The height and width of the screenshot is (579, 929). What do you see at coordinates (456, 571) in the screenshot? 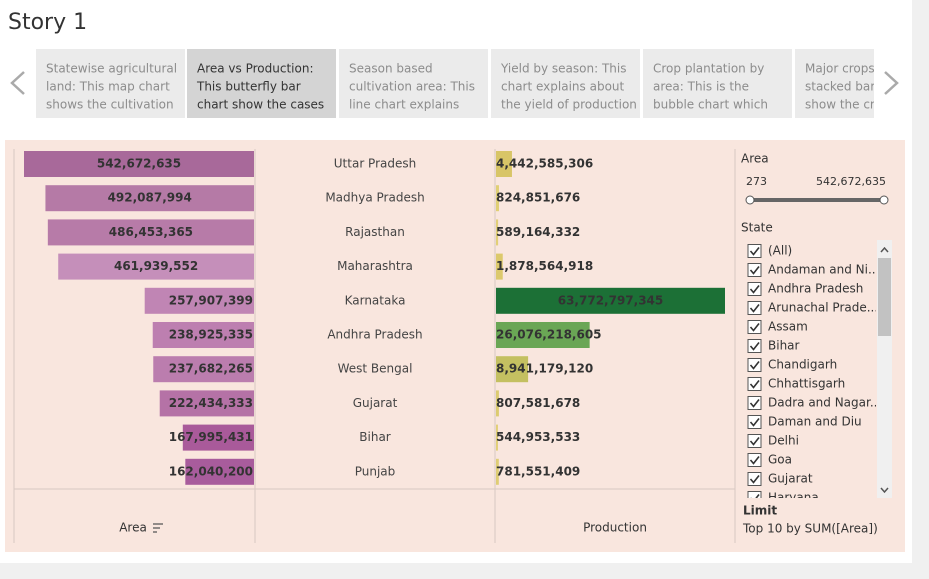
I see `bottom-margin` at bounding box center [456, 571].